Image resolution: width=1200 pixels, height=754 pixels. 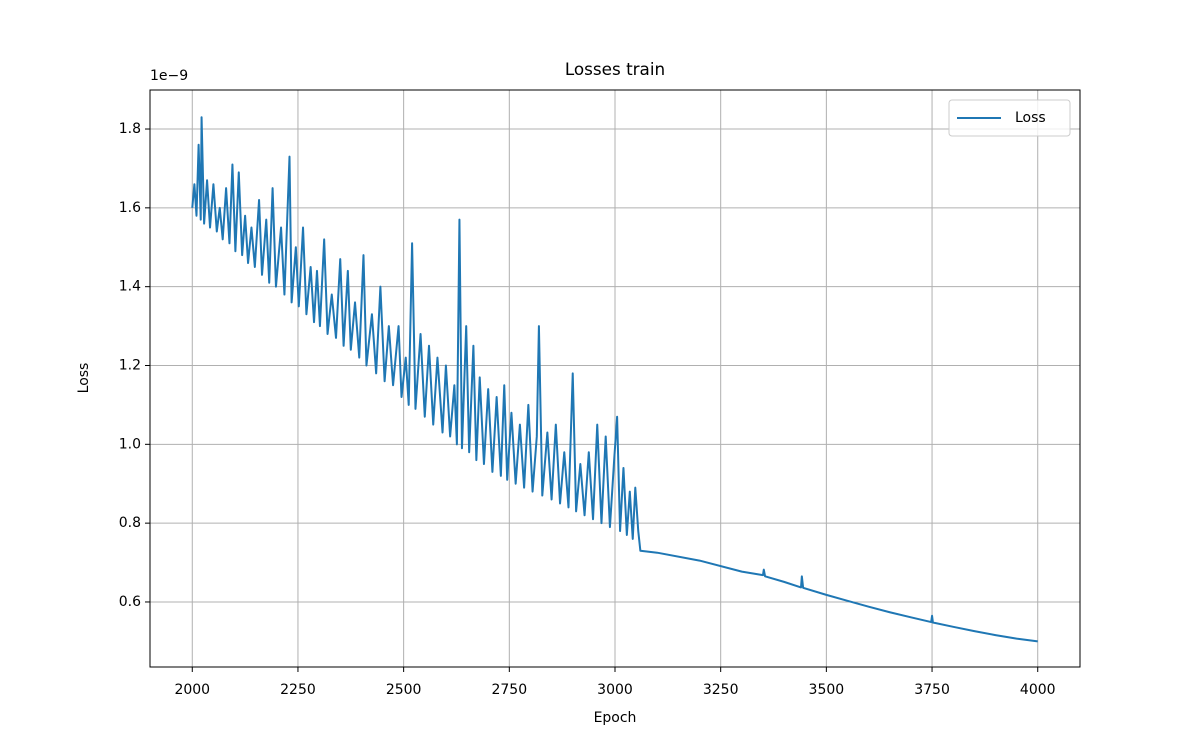 What do you see at coordinates (192, 690) in the screenshot?
I see `x-tick-label: 2000` at bounding box center [192, 690].